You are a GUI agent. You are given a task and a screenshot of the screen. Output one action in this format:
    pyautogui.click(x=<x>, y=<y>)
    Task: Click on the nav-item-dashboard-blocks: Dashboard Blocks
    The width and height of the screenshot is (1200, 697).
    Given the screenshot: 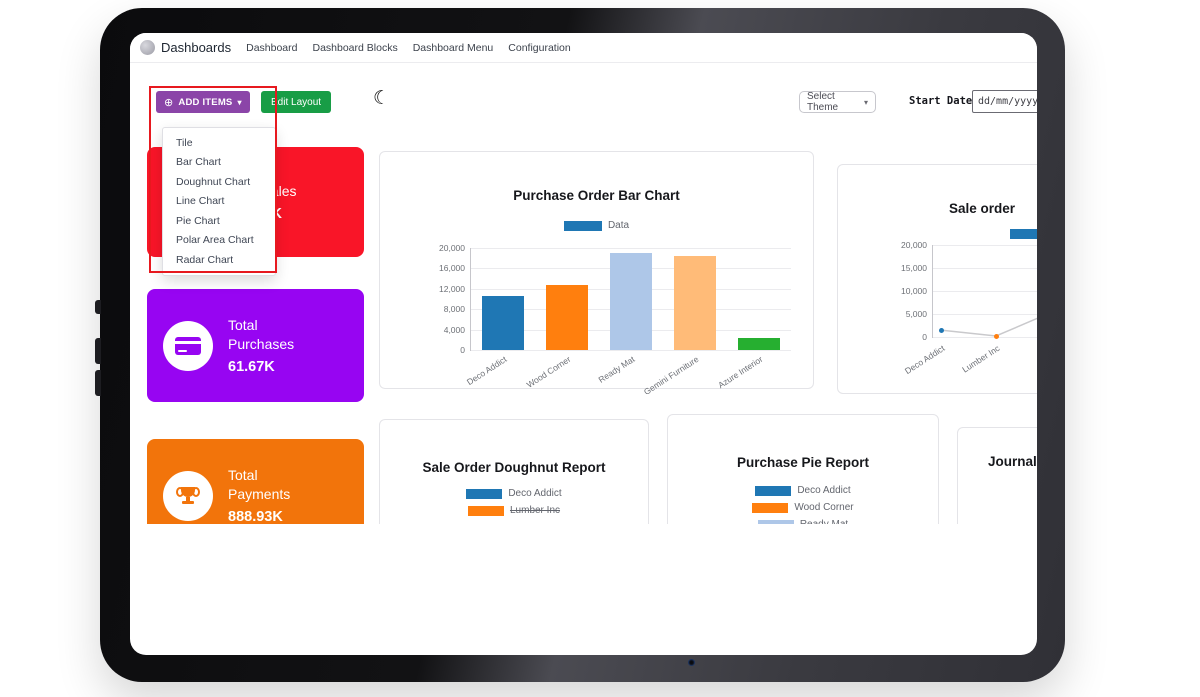 What is the action you would take?
    pyautogui.click(x=355, y=47)
    